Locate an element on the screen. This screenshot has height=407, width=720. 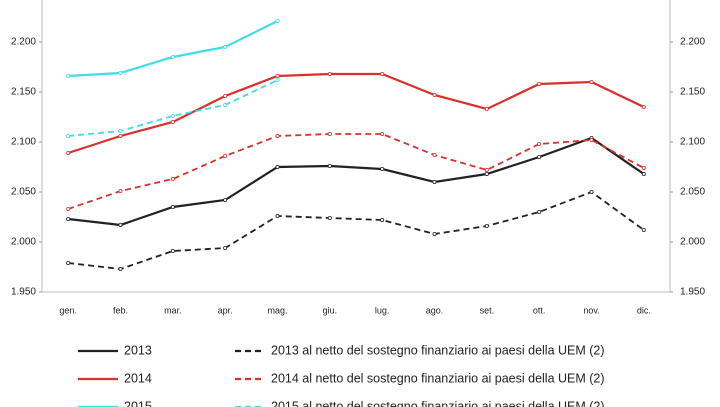
legend-label: 2014 is located at coordinates (138, 378).